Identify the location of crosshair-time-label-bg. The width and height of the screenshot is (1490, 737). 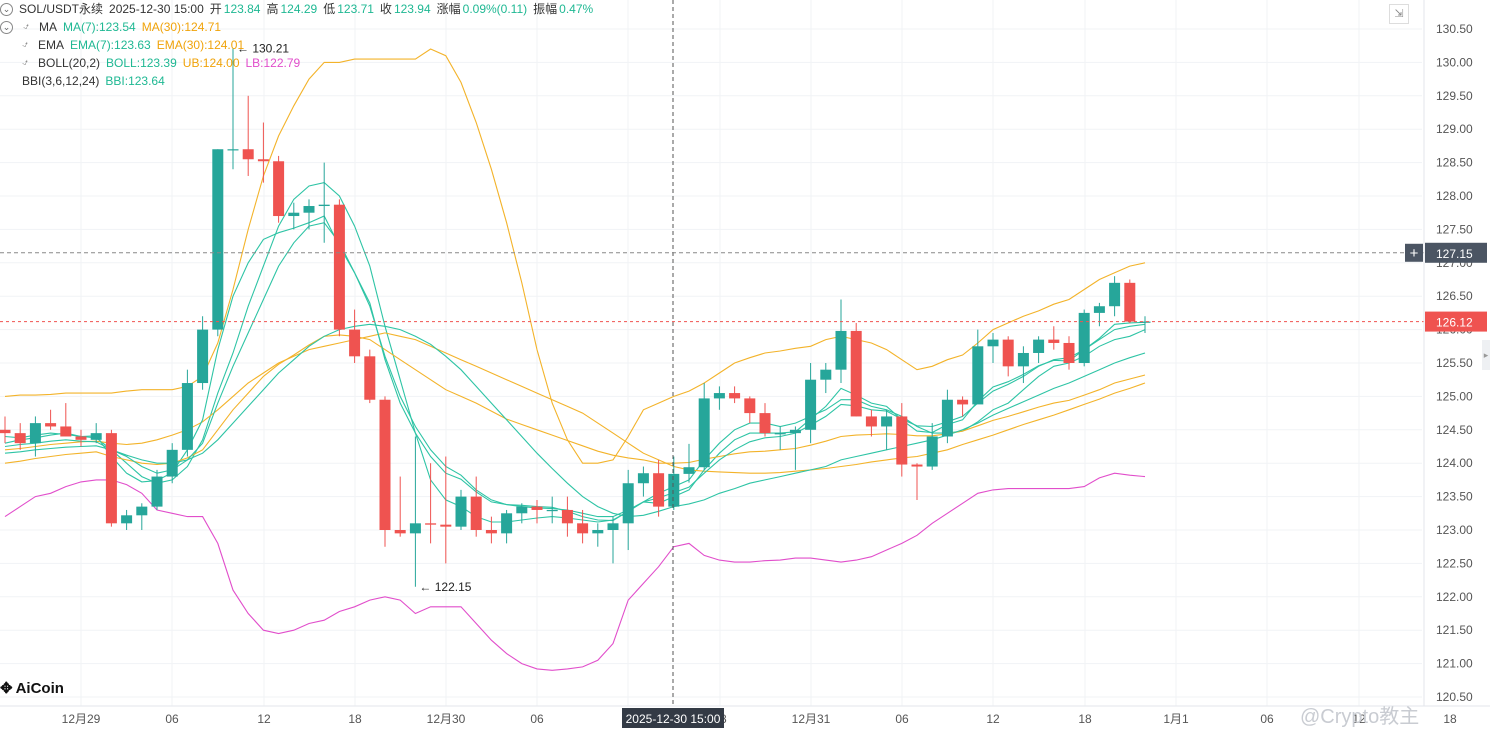
(673, 718).